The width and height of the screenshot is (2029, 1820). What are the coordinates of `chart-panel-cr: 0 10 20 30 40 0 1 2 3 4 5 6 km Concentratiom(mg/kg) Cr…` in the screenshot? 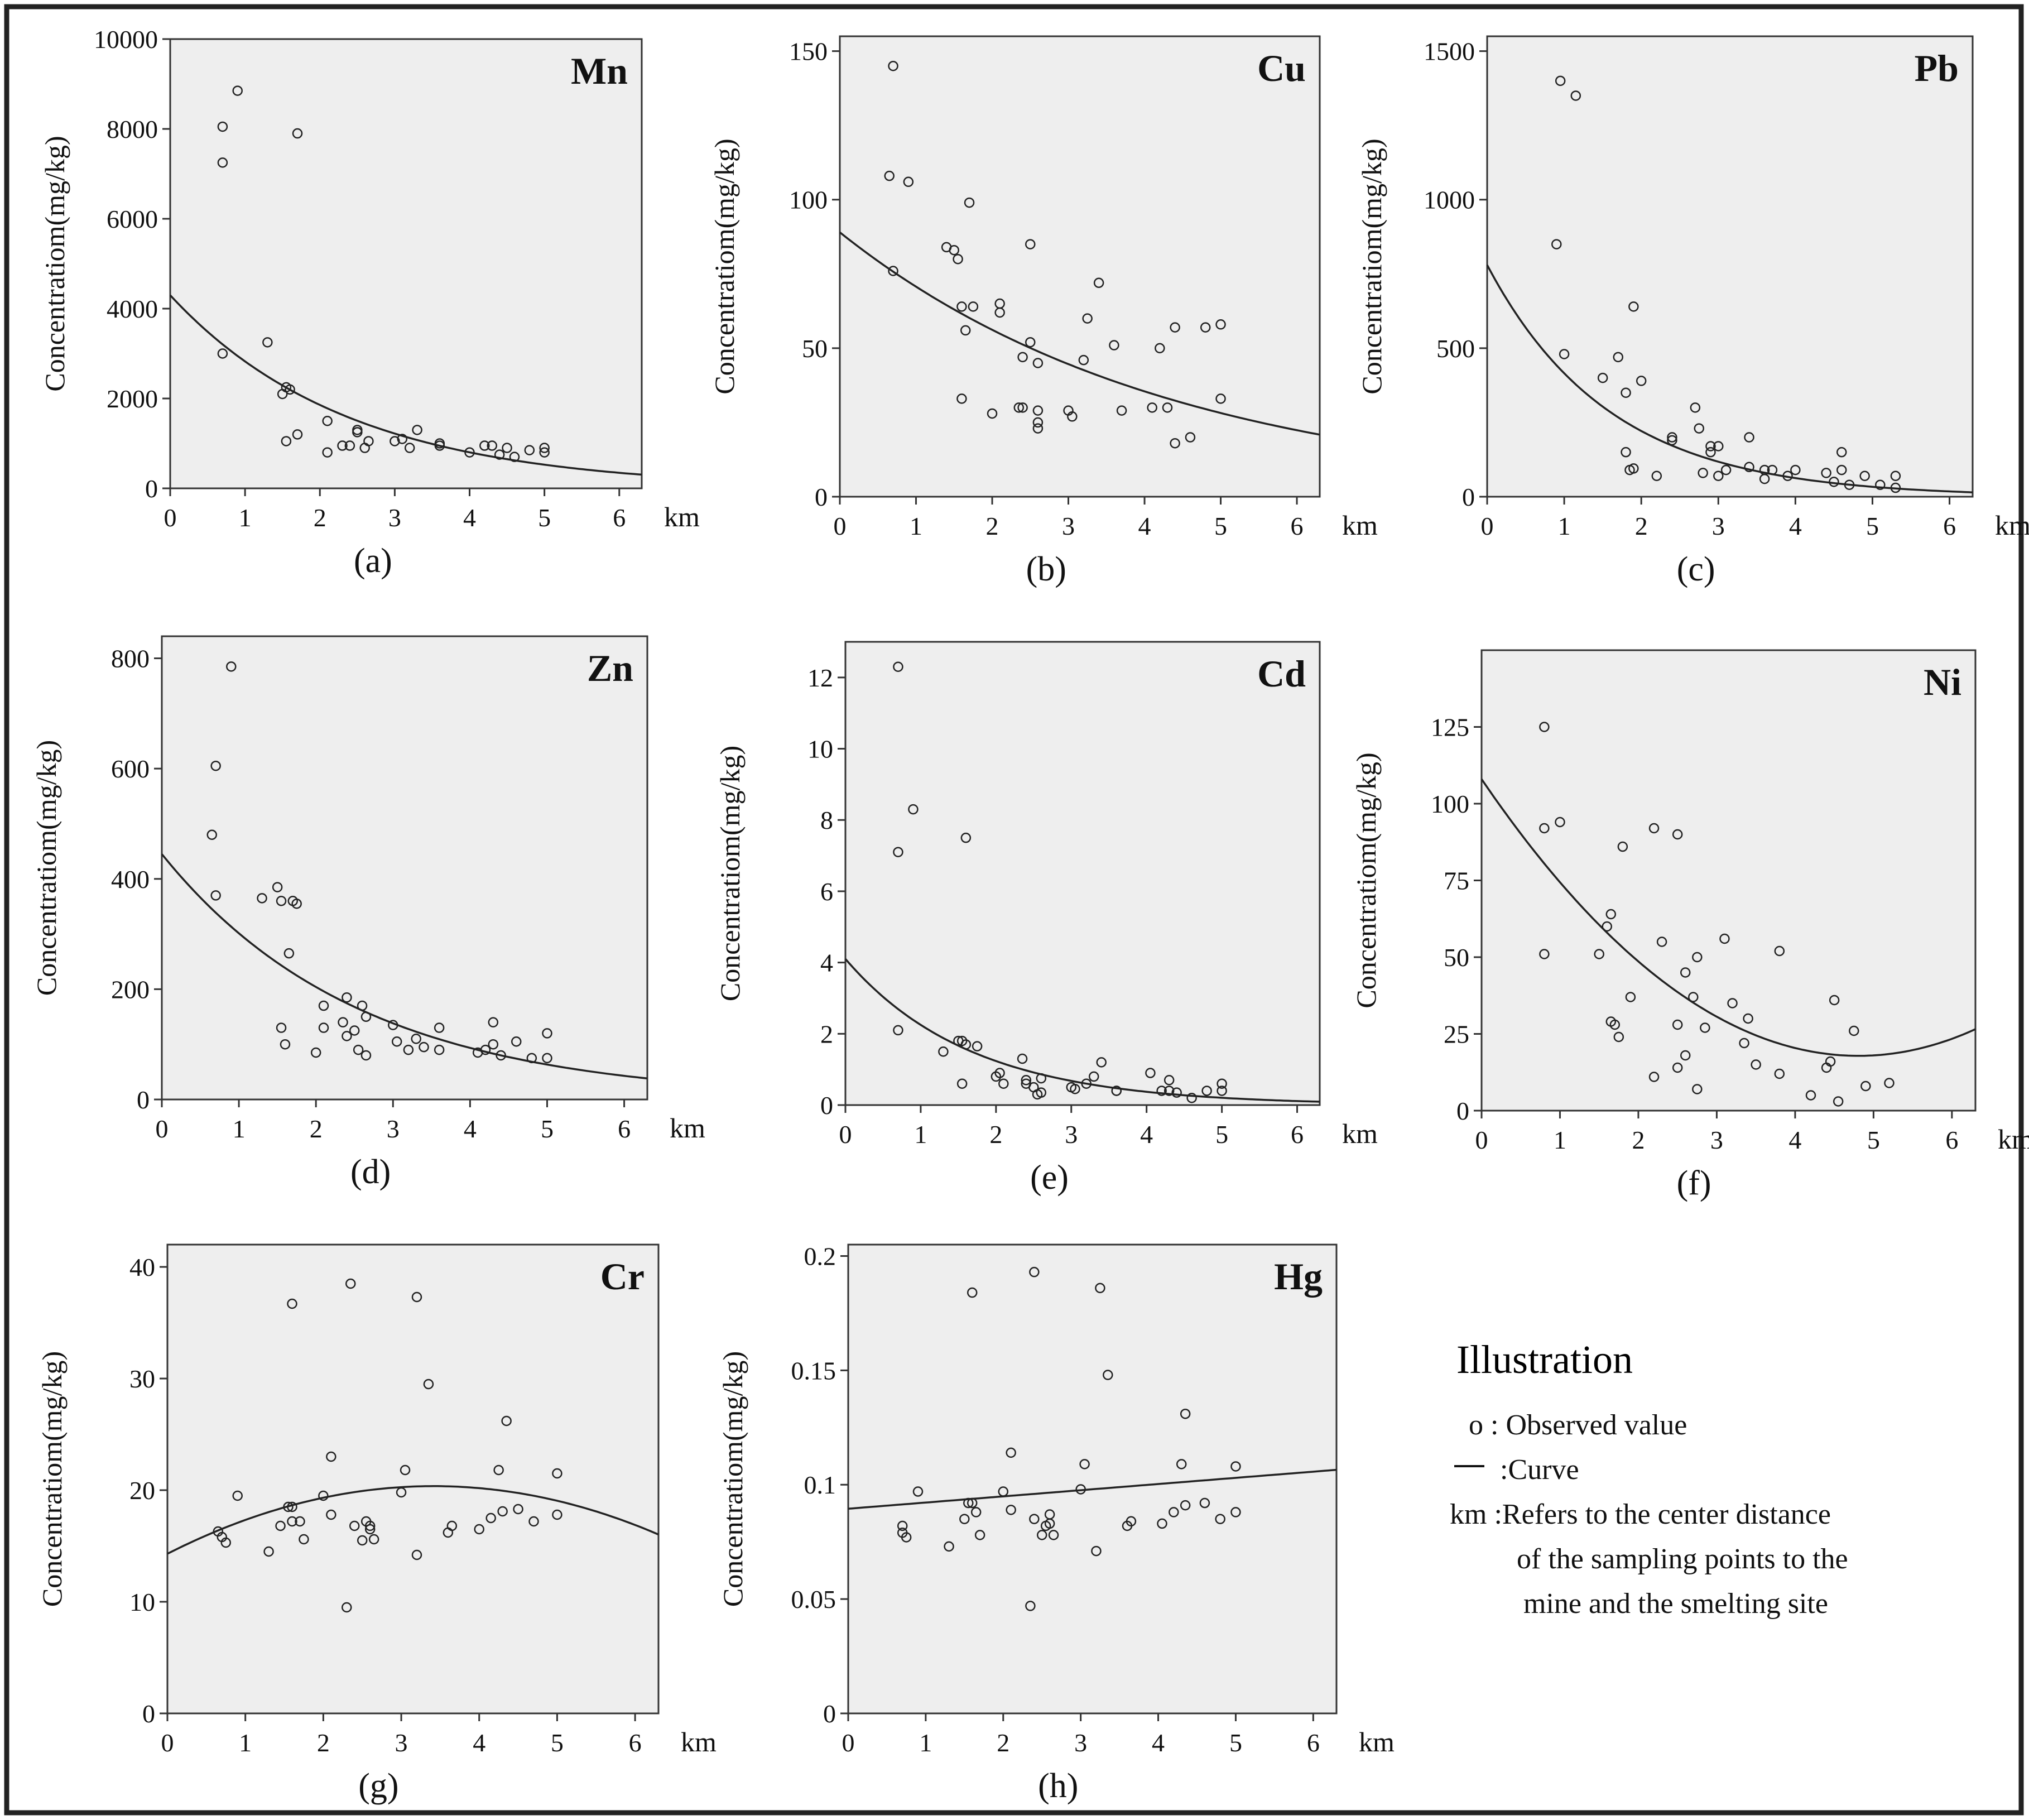 It's located at (377, 1524).